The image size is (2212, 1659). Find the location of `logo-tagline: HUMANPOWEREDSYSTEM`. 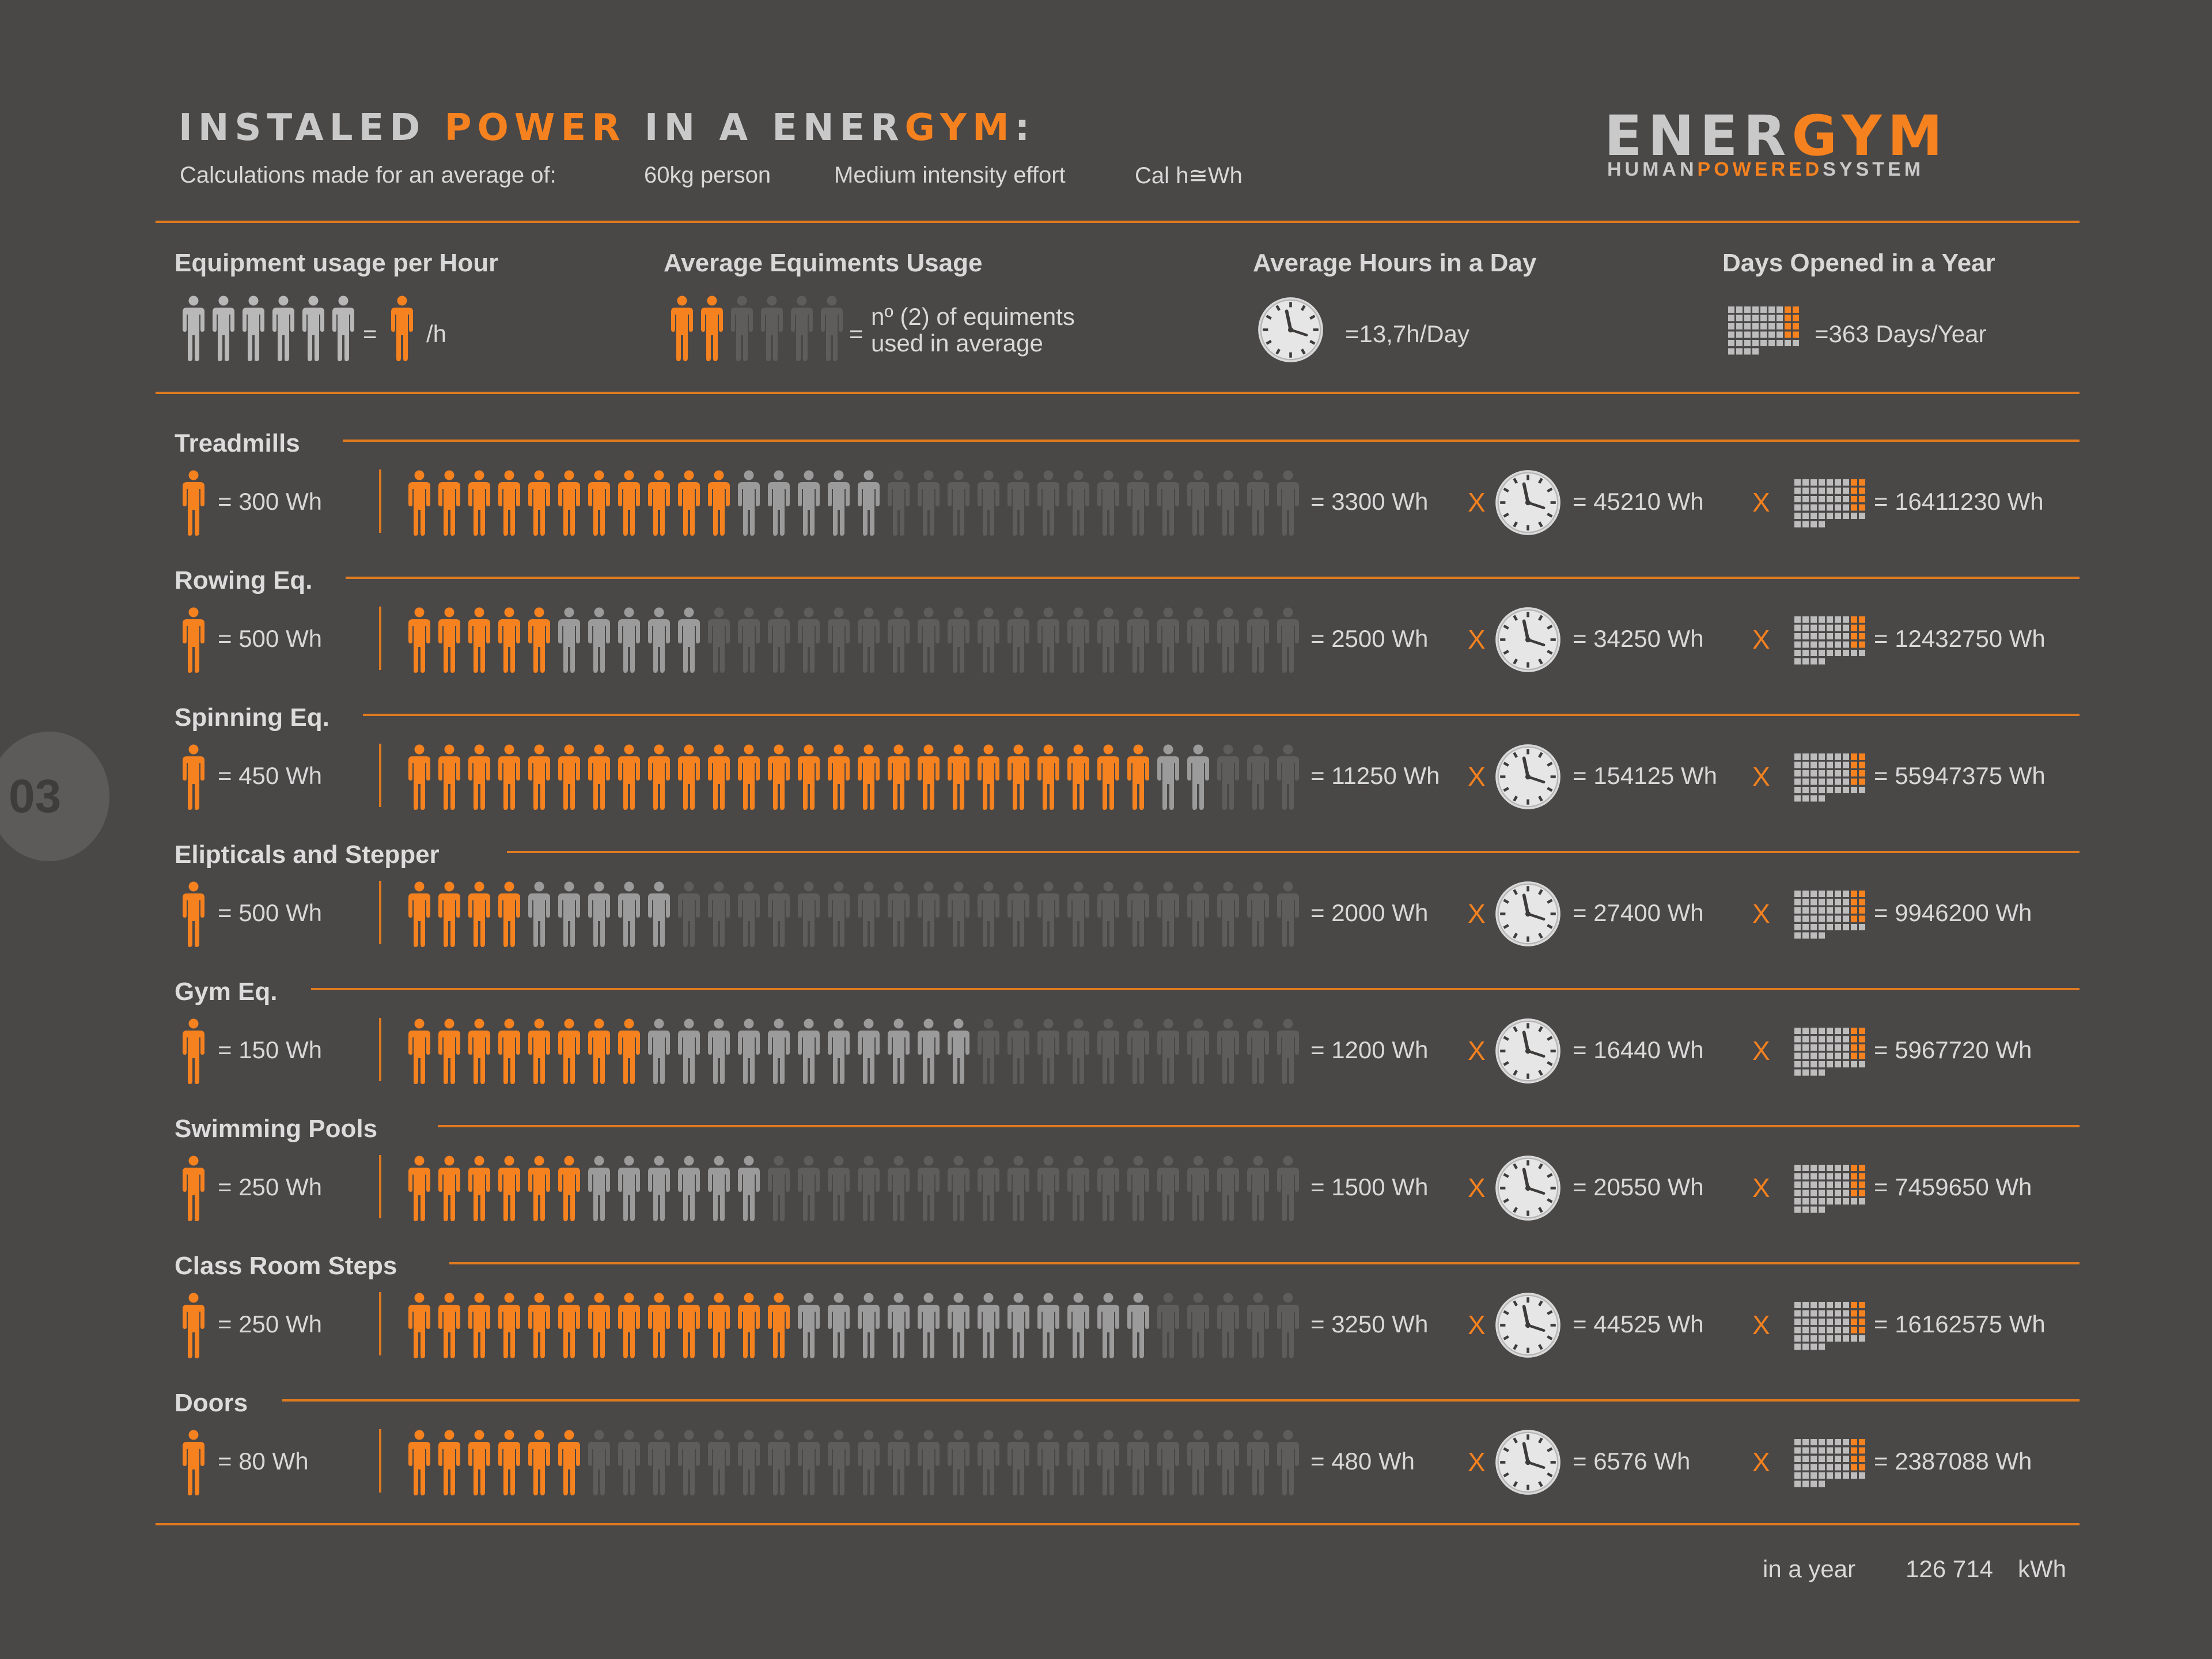

logo-tagline: HUMANPOWEREDSYSTEM is located at coordinates (1765, 169).